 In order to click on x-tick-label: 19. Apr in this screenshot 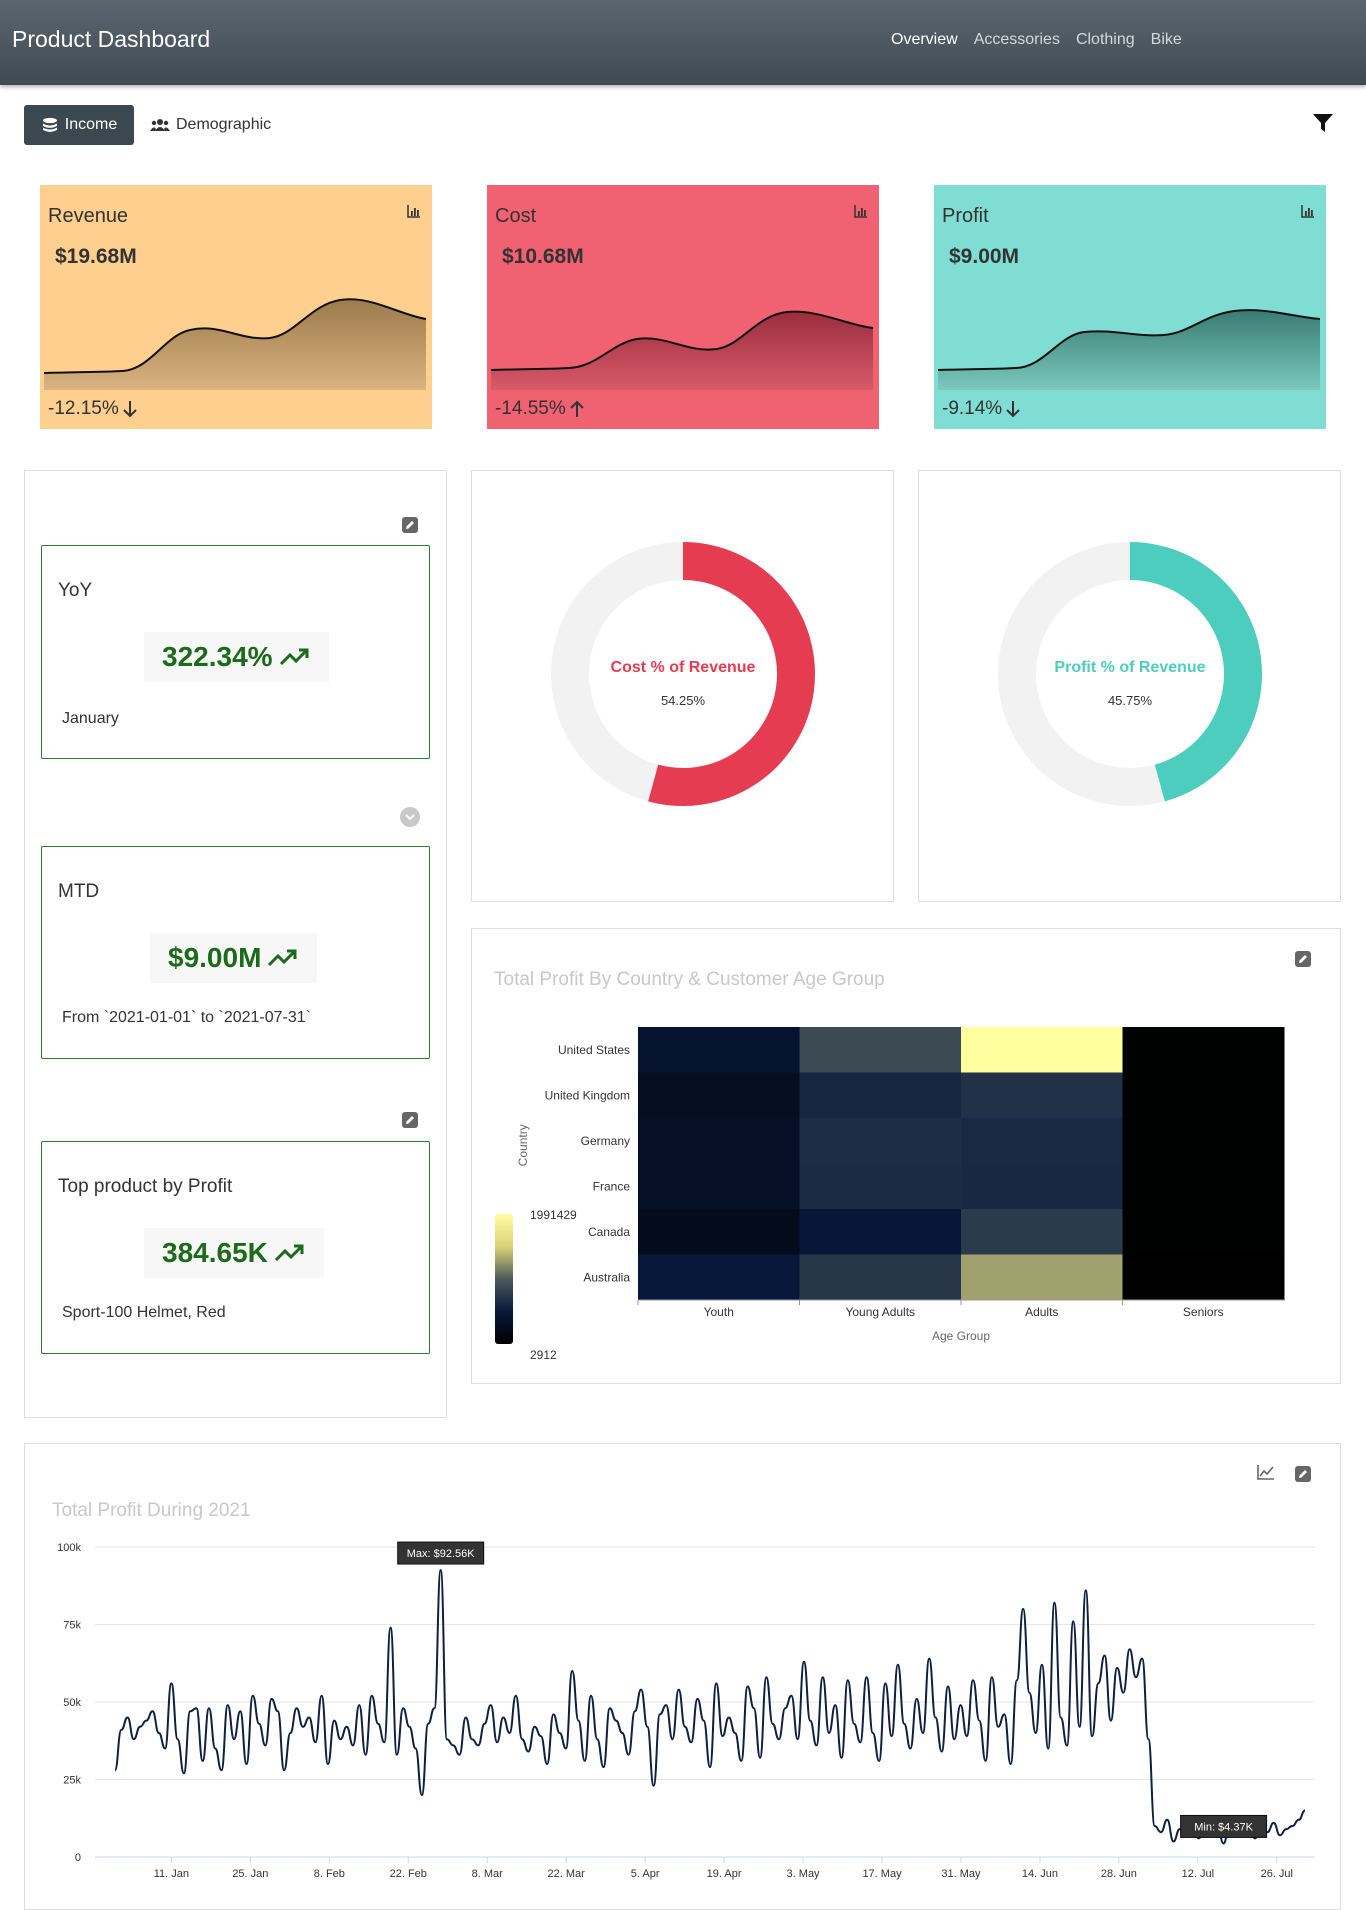, I will do `click(724, 1874)`.